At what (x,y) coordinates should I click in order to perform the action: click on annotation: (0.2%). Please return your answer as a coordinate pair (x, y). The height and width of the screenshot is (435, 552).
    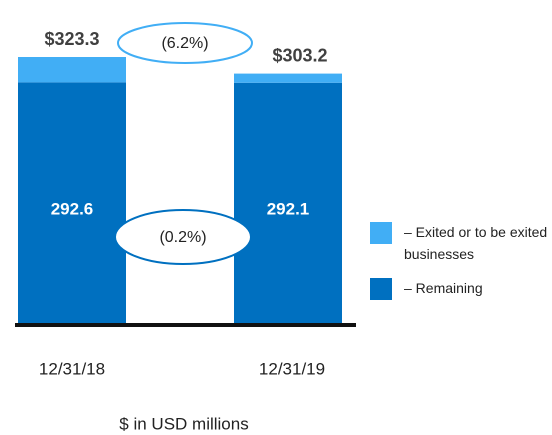
    Looking at the image, I should click on (182, 237).